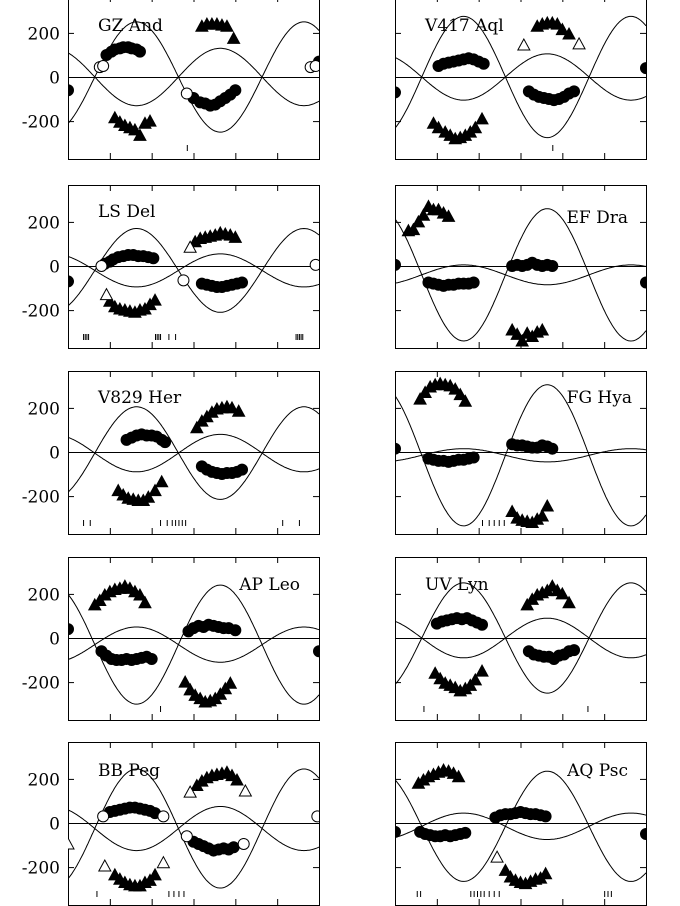 The image size is (680, 906). What do you see at coordinates (457, 585) in the screenshot?
I see `panel-label: UV Lyn` at bounding box center [457, 585].